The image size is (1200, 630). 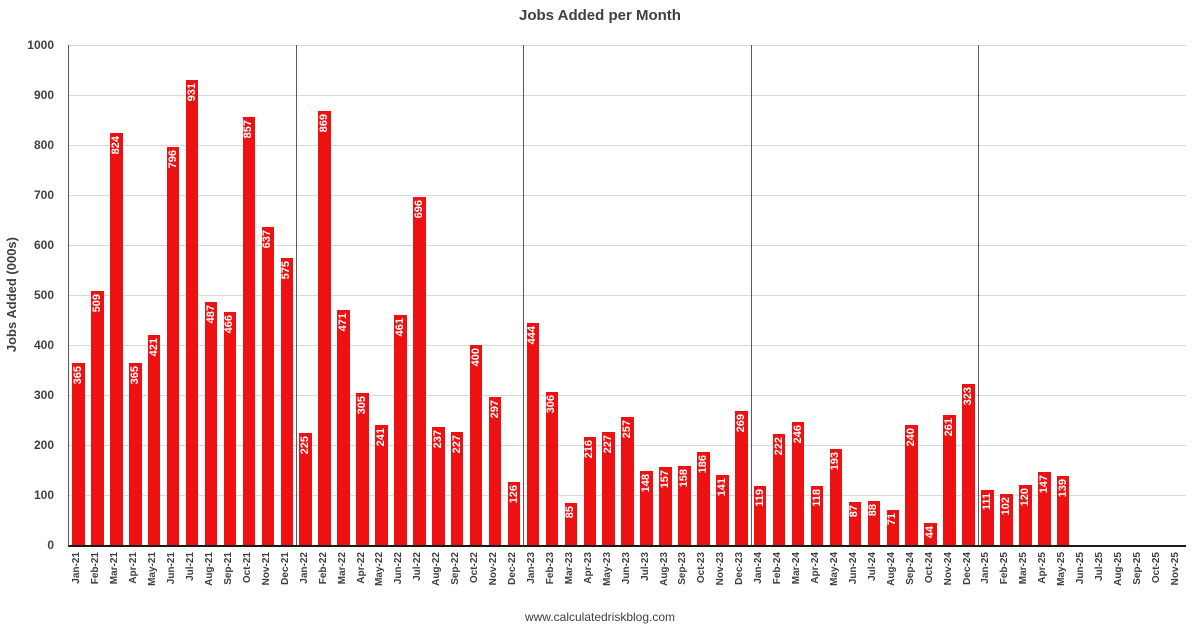 I want to click on x-axis-label: May-22, so click(x=380, y=569).